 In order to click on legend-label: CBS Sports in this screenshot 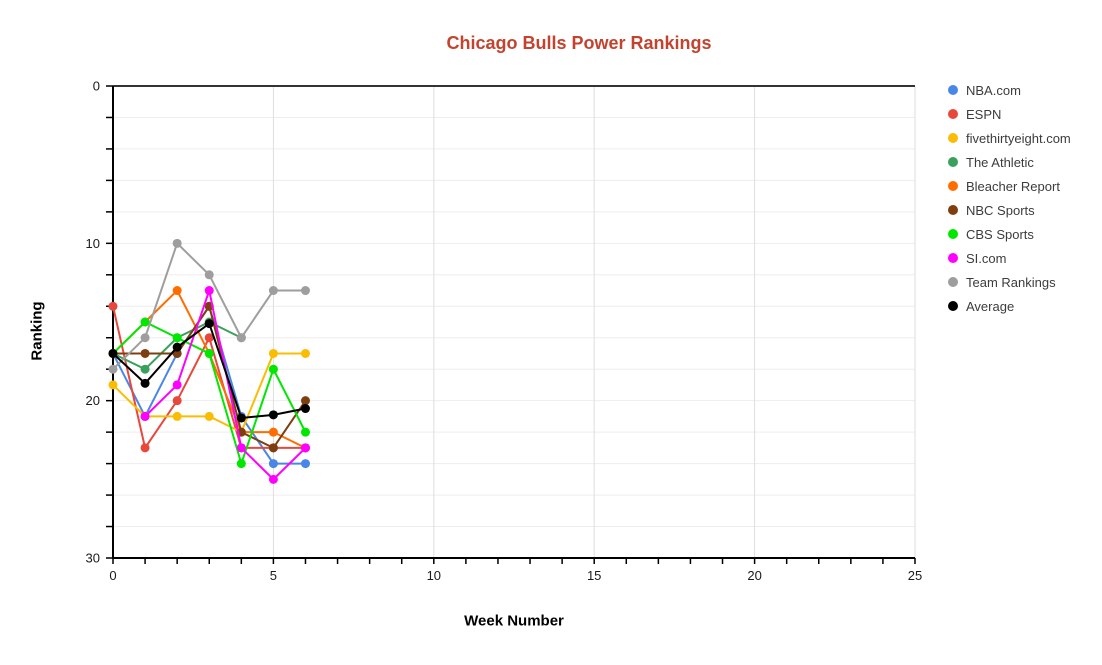, I will do `click(1000, 234)`.